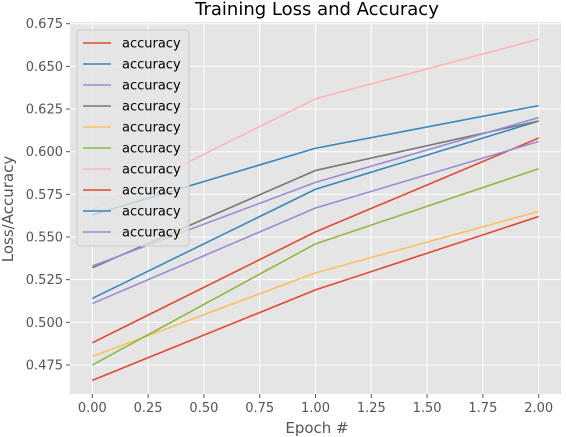  I want to click on y-tick-label: 0.575, so click(44, 195).